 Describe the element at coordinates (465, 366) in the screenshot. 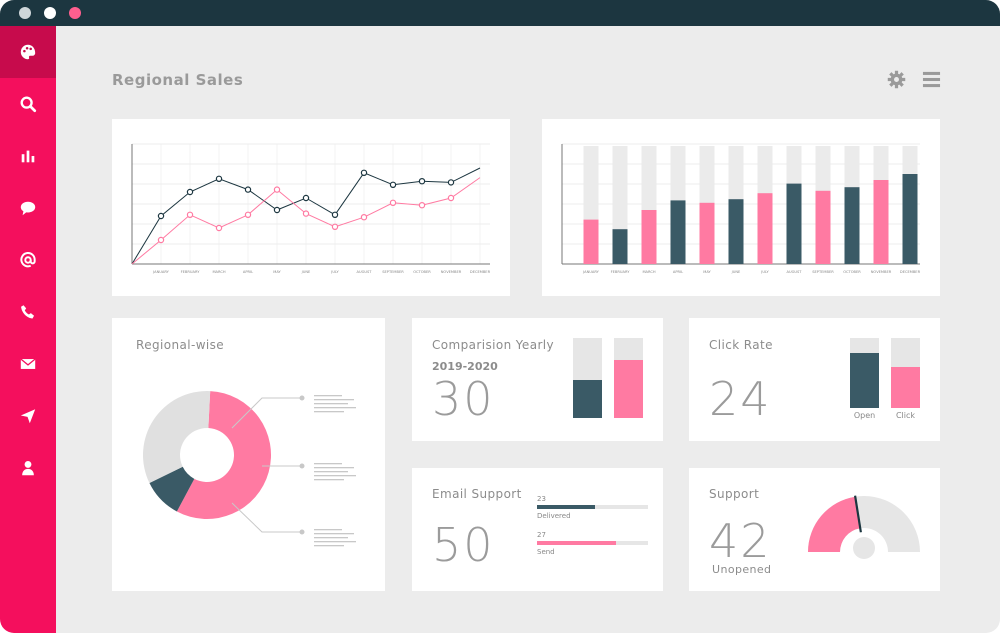

I see `comparison-period: 2019-2020` at that location.